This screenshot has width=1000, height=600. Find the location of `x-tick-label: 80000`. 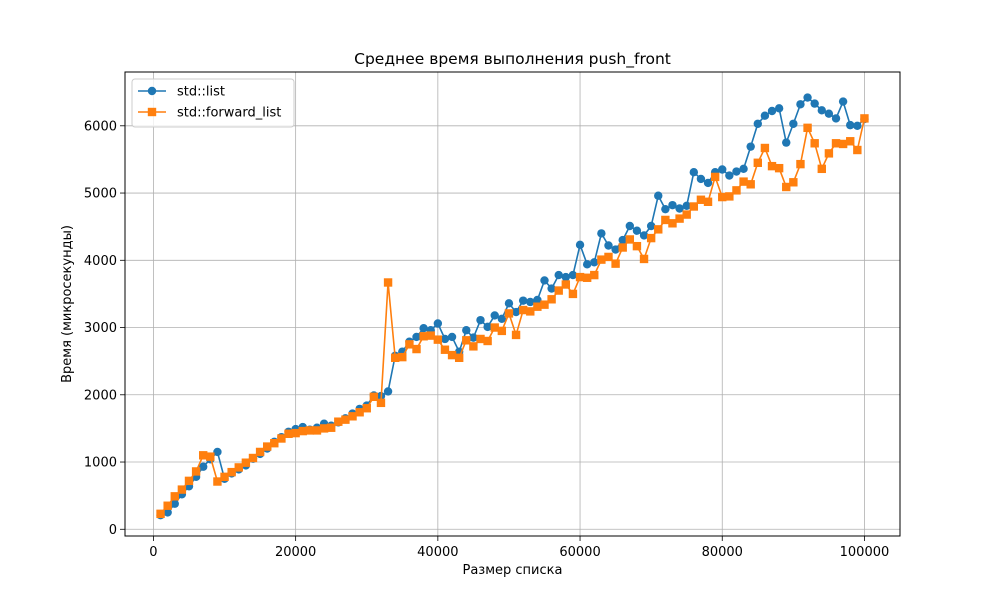

x-tick-label: 80000 is located at coordinates (722, 552).